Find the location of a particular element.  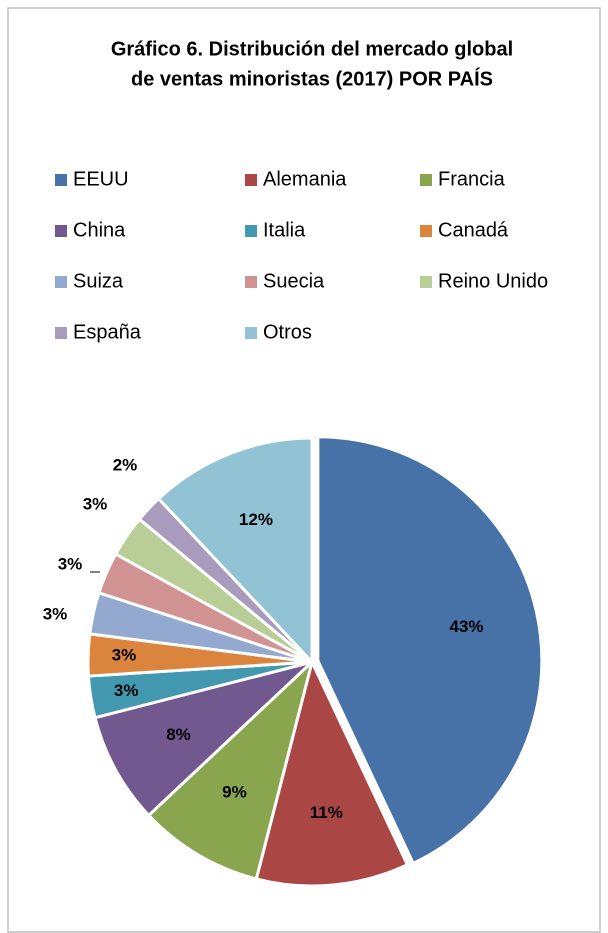

data-label: 12% is located at coordinates (256, 519).